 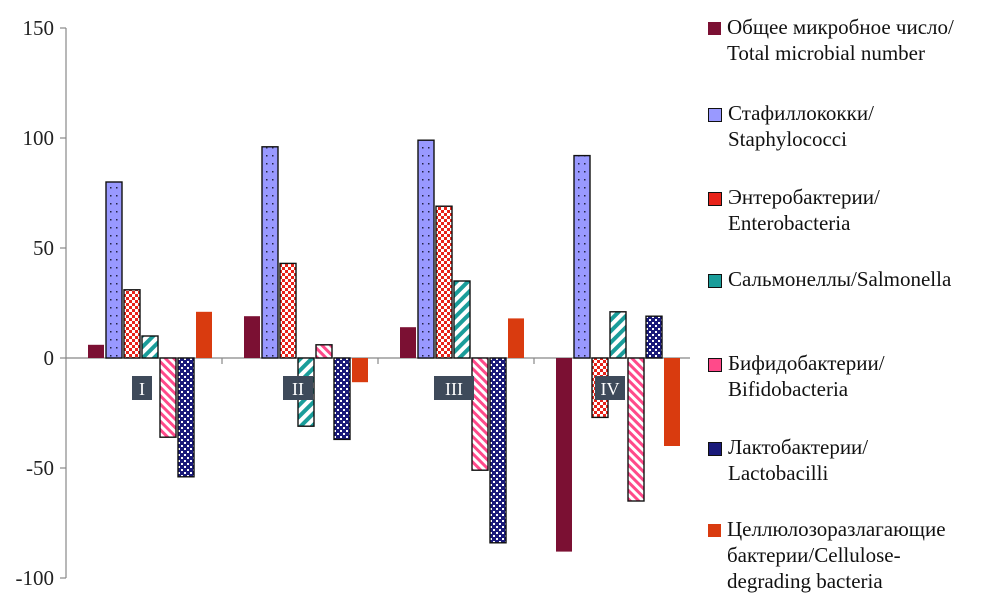 What do you see at coordinates (39, 28) in the screenshot?
I see `y-tick-label: 150` at bounding box center [39, 28].